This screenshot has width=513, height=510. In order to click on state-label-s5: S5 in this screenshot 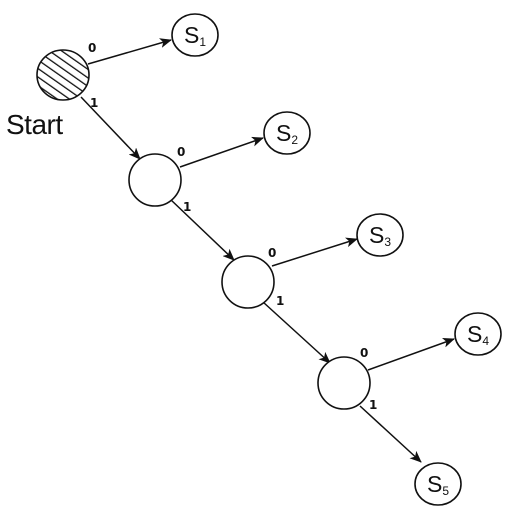, I will do `click(438, 484)`.